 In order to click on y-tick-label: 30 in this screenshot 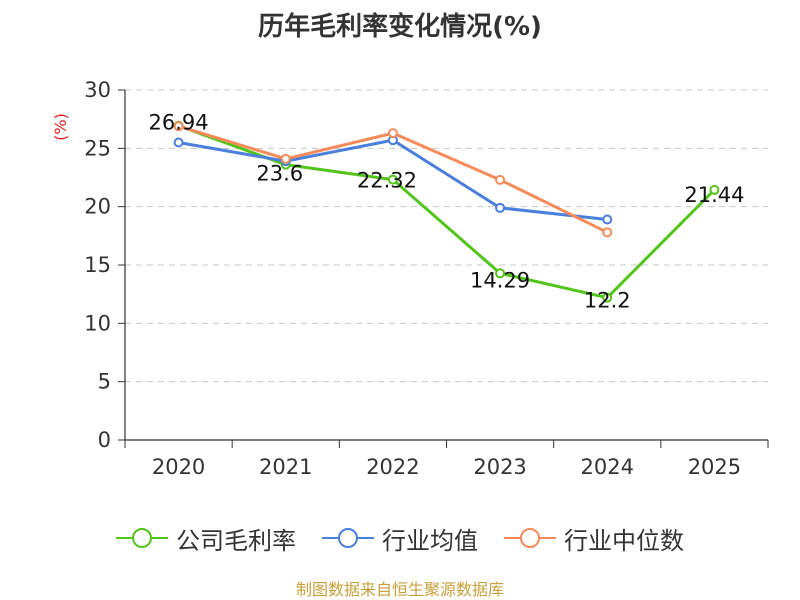, I will do `click(97, 90)`.